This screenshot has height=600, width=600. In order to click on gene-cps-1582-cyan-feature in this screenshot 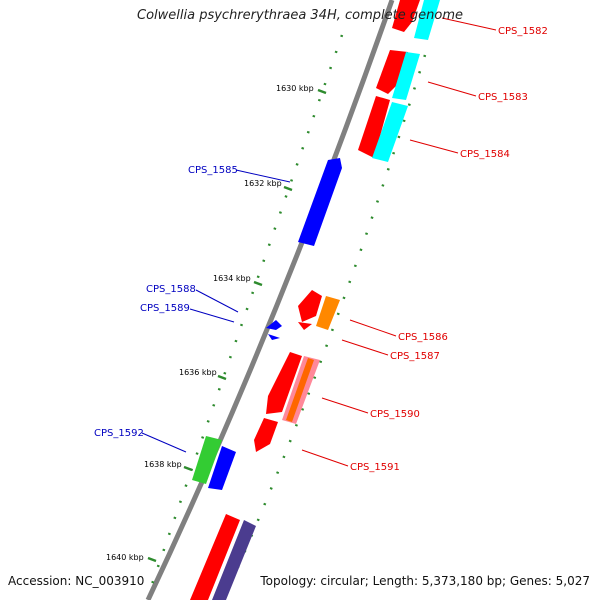, I will do `click(427, 20)`.